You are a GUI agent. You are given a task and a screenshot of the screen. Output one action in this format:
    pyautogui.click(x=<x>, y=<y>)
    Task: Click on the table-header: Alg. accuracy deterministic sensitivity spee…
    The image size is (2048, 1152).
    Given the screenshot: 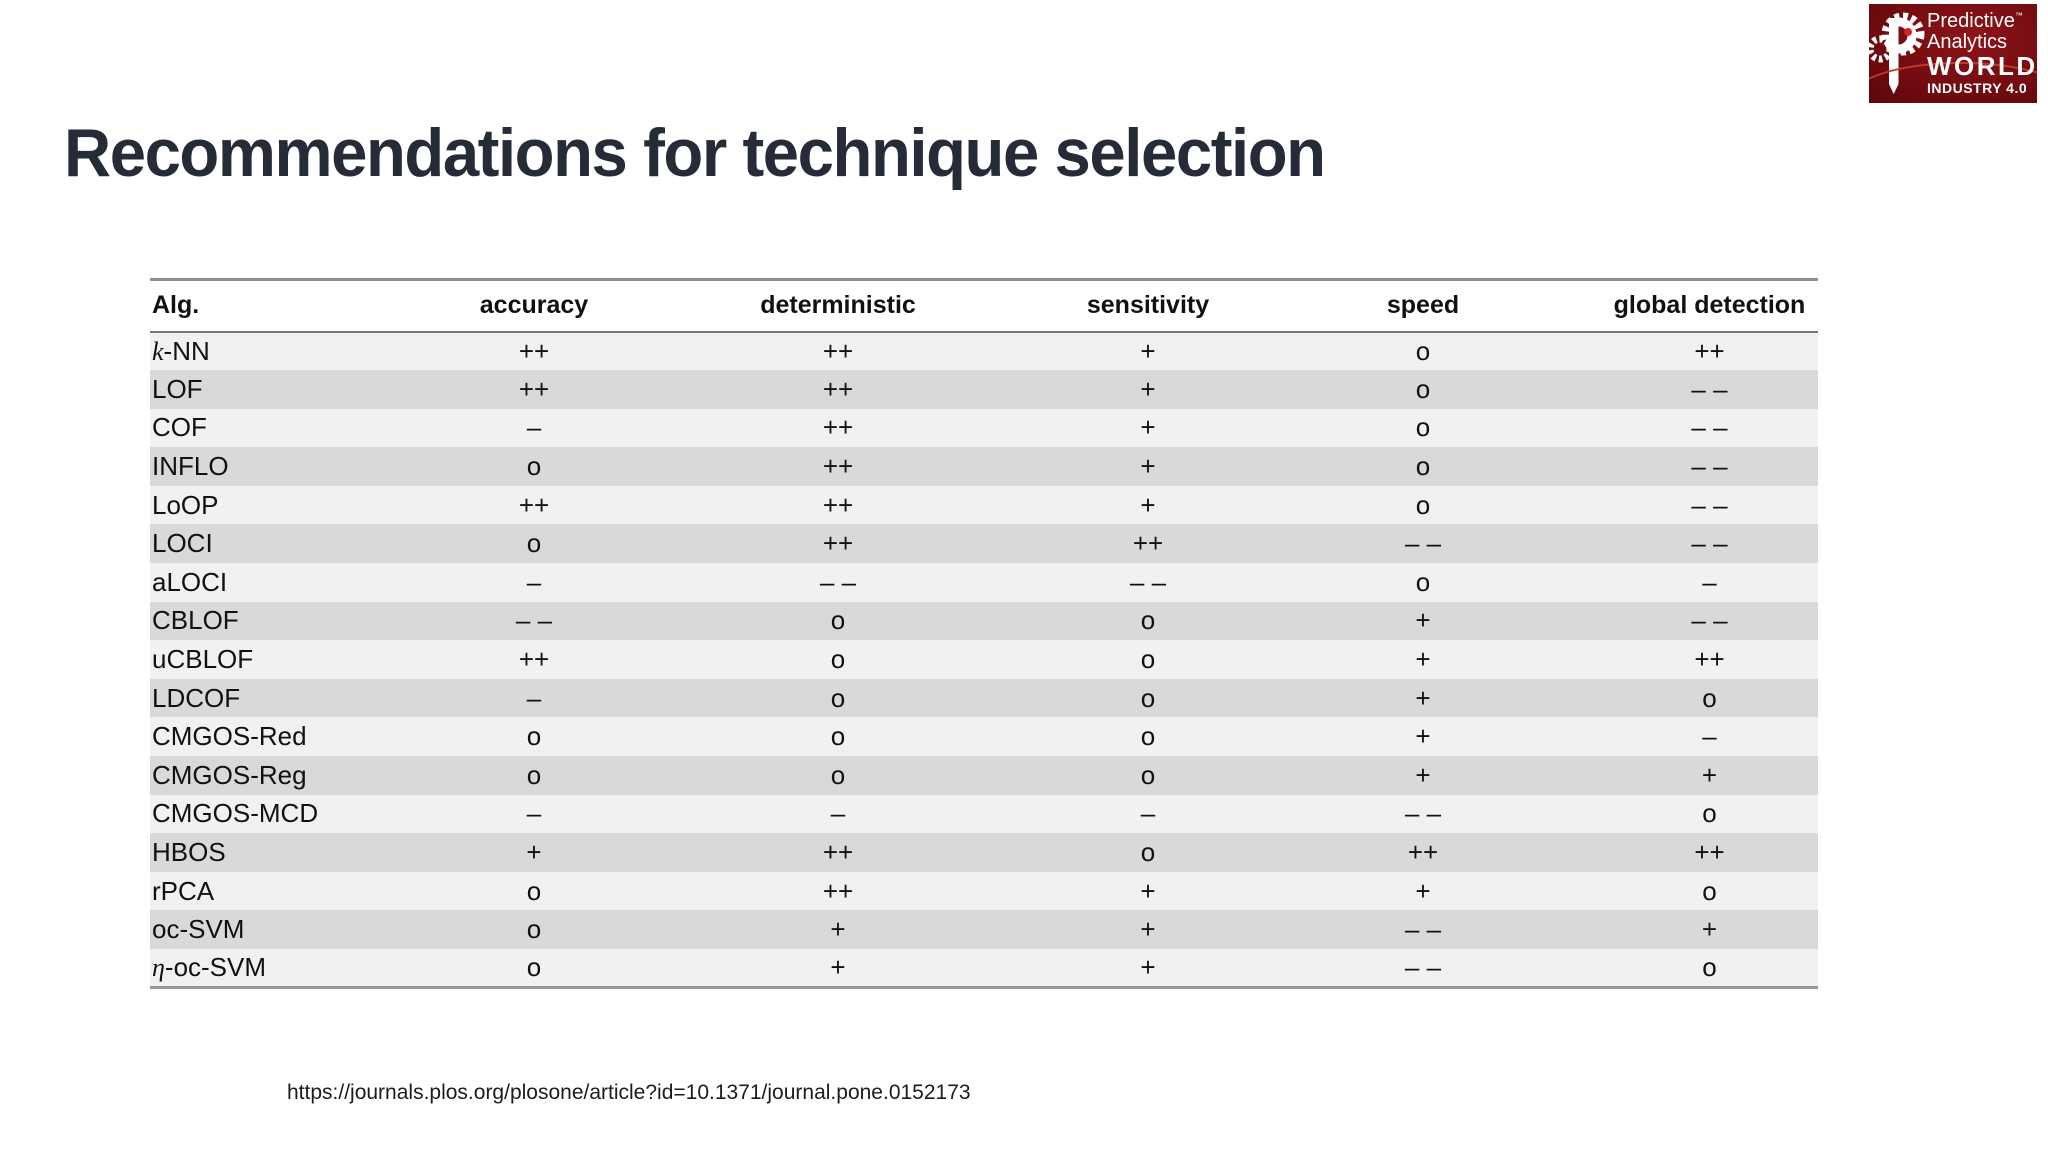 What is the action you would take?
    pyautogui.click(x=984, y=306)
    